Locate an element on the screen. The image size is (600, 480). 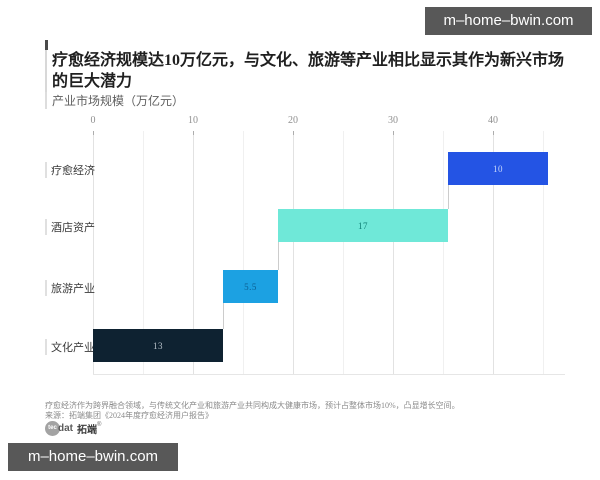
bar-value-label: 5.5 is located at coordinates (250, 286).